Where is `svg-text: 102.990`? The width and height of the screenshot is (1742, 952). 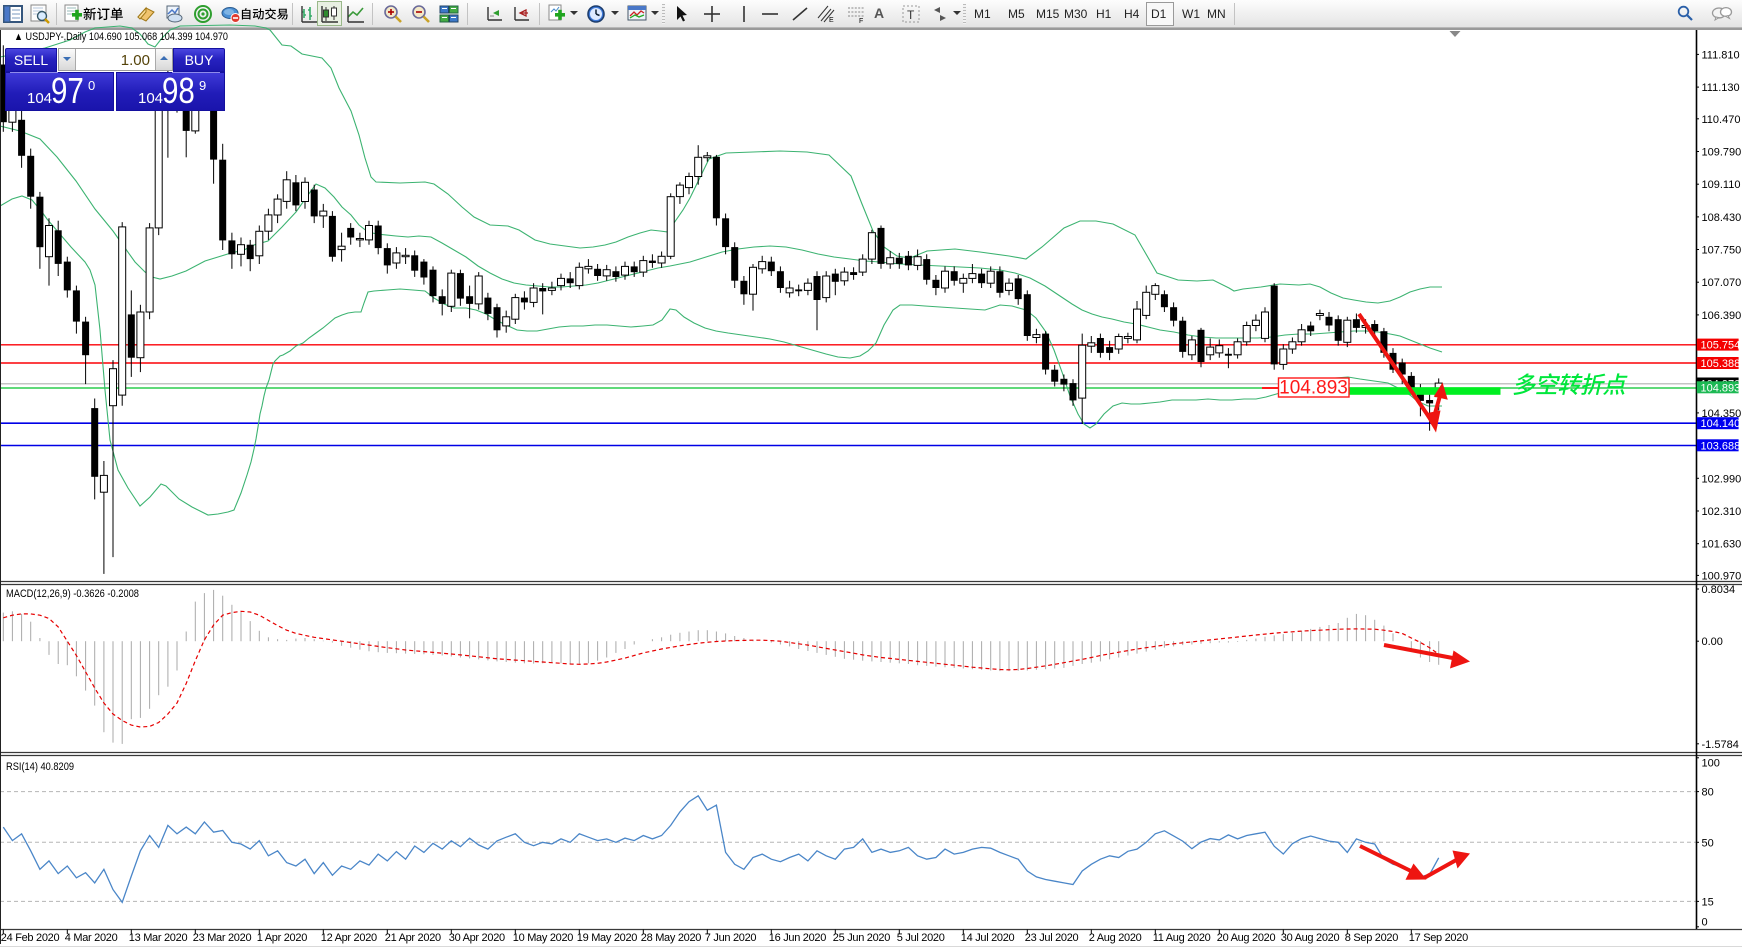 svg-text: 102.990 is located at coordinates (1722, 479).